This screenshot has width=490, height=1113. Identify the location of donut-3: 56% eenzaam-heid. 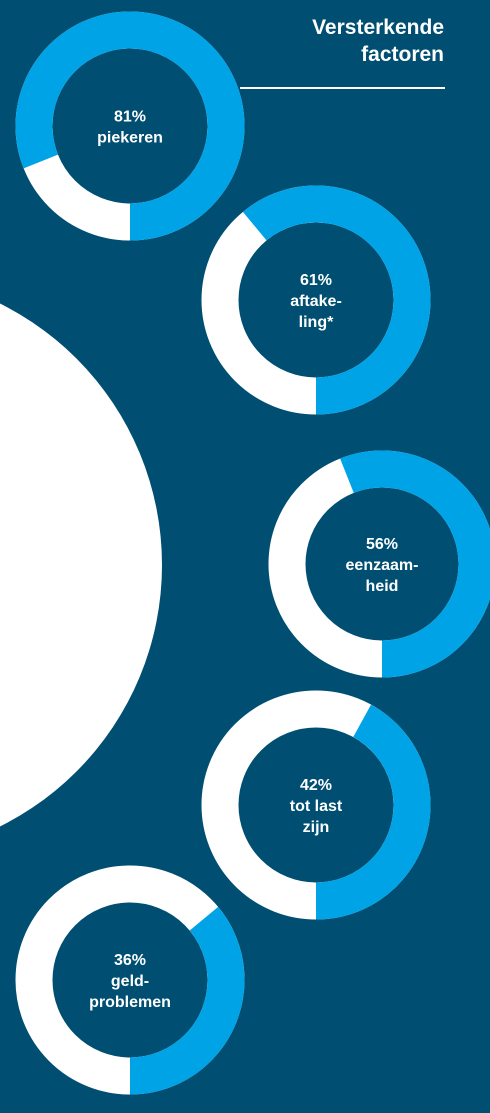
(379, 564).